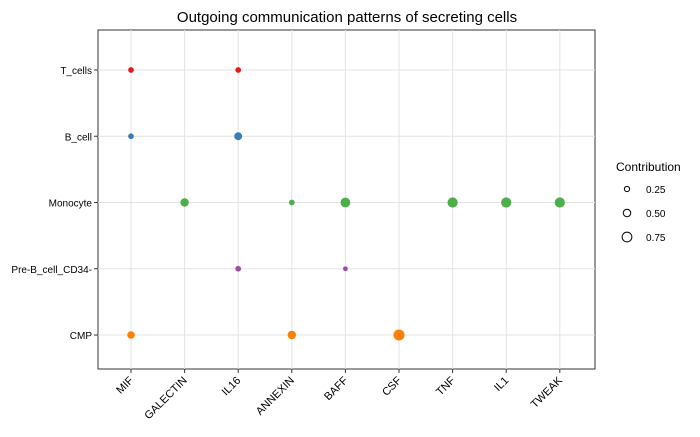 Image resolution: width=700 pixels, height=437 pixels. What do you see at coordinates (648, 202) in the screenshot?
I see `legend: Contribution 0.25 0.50 0.75` at bounding box center [648, 202].